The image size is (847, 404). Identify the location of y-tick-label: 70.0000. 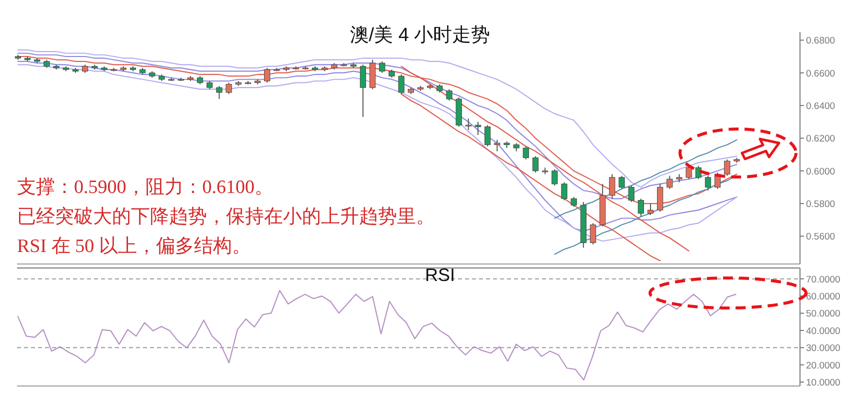
(823, 280).